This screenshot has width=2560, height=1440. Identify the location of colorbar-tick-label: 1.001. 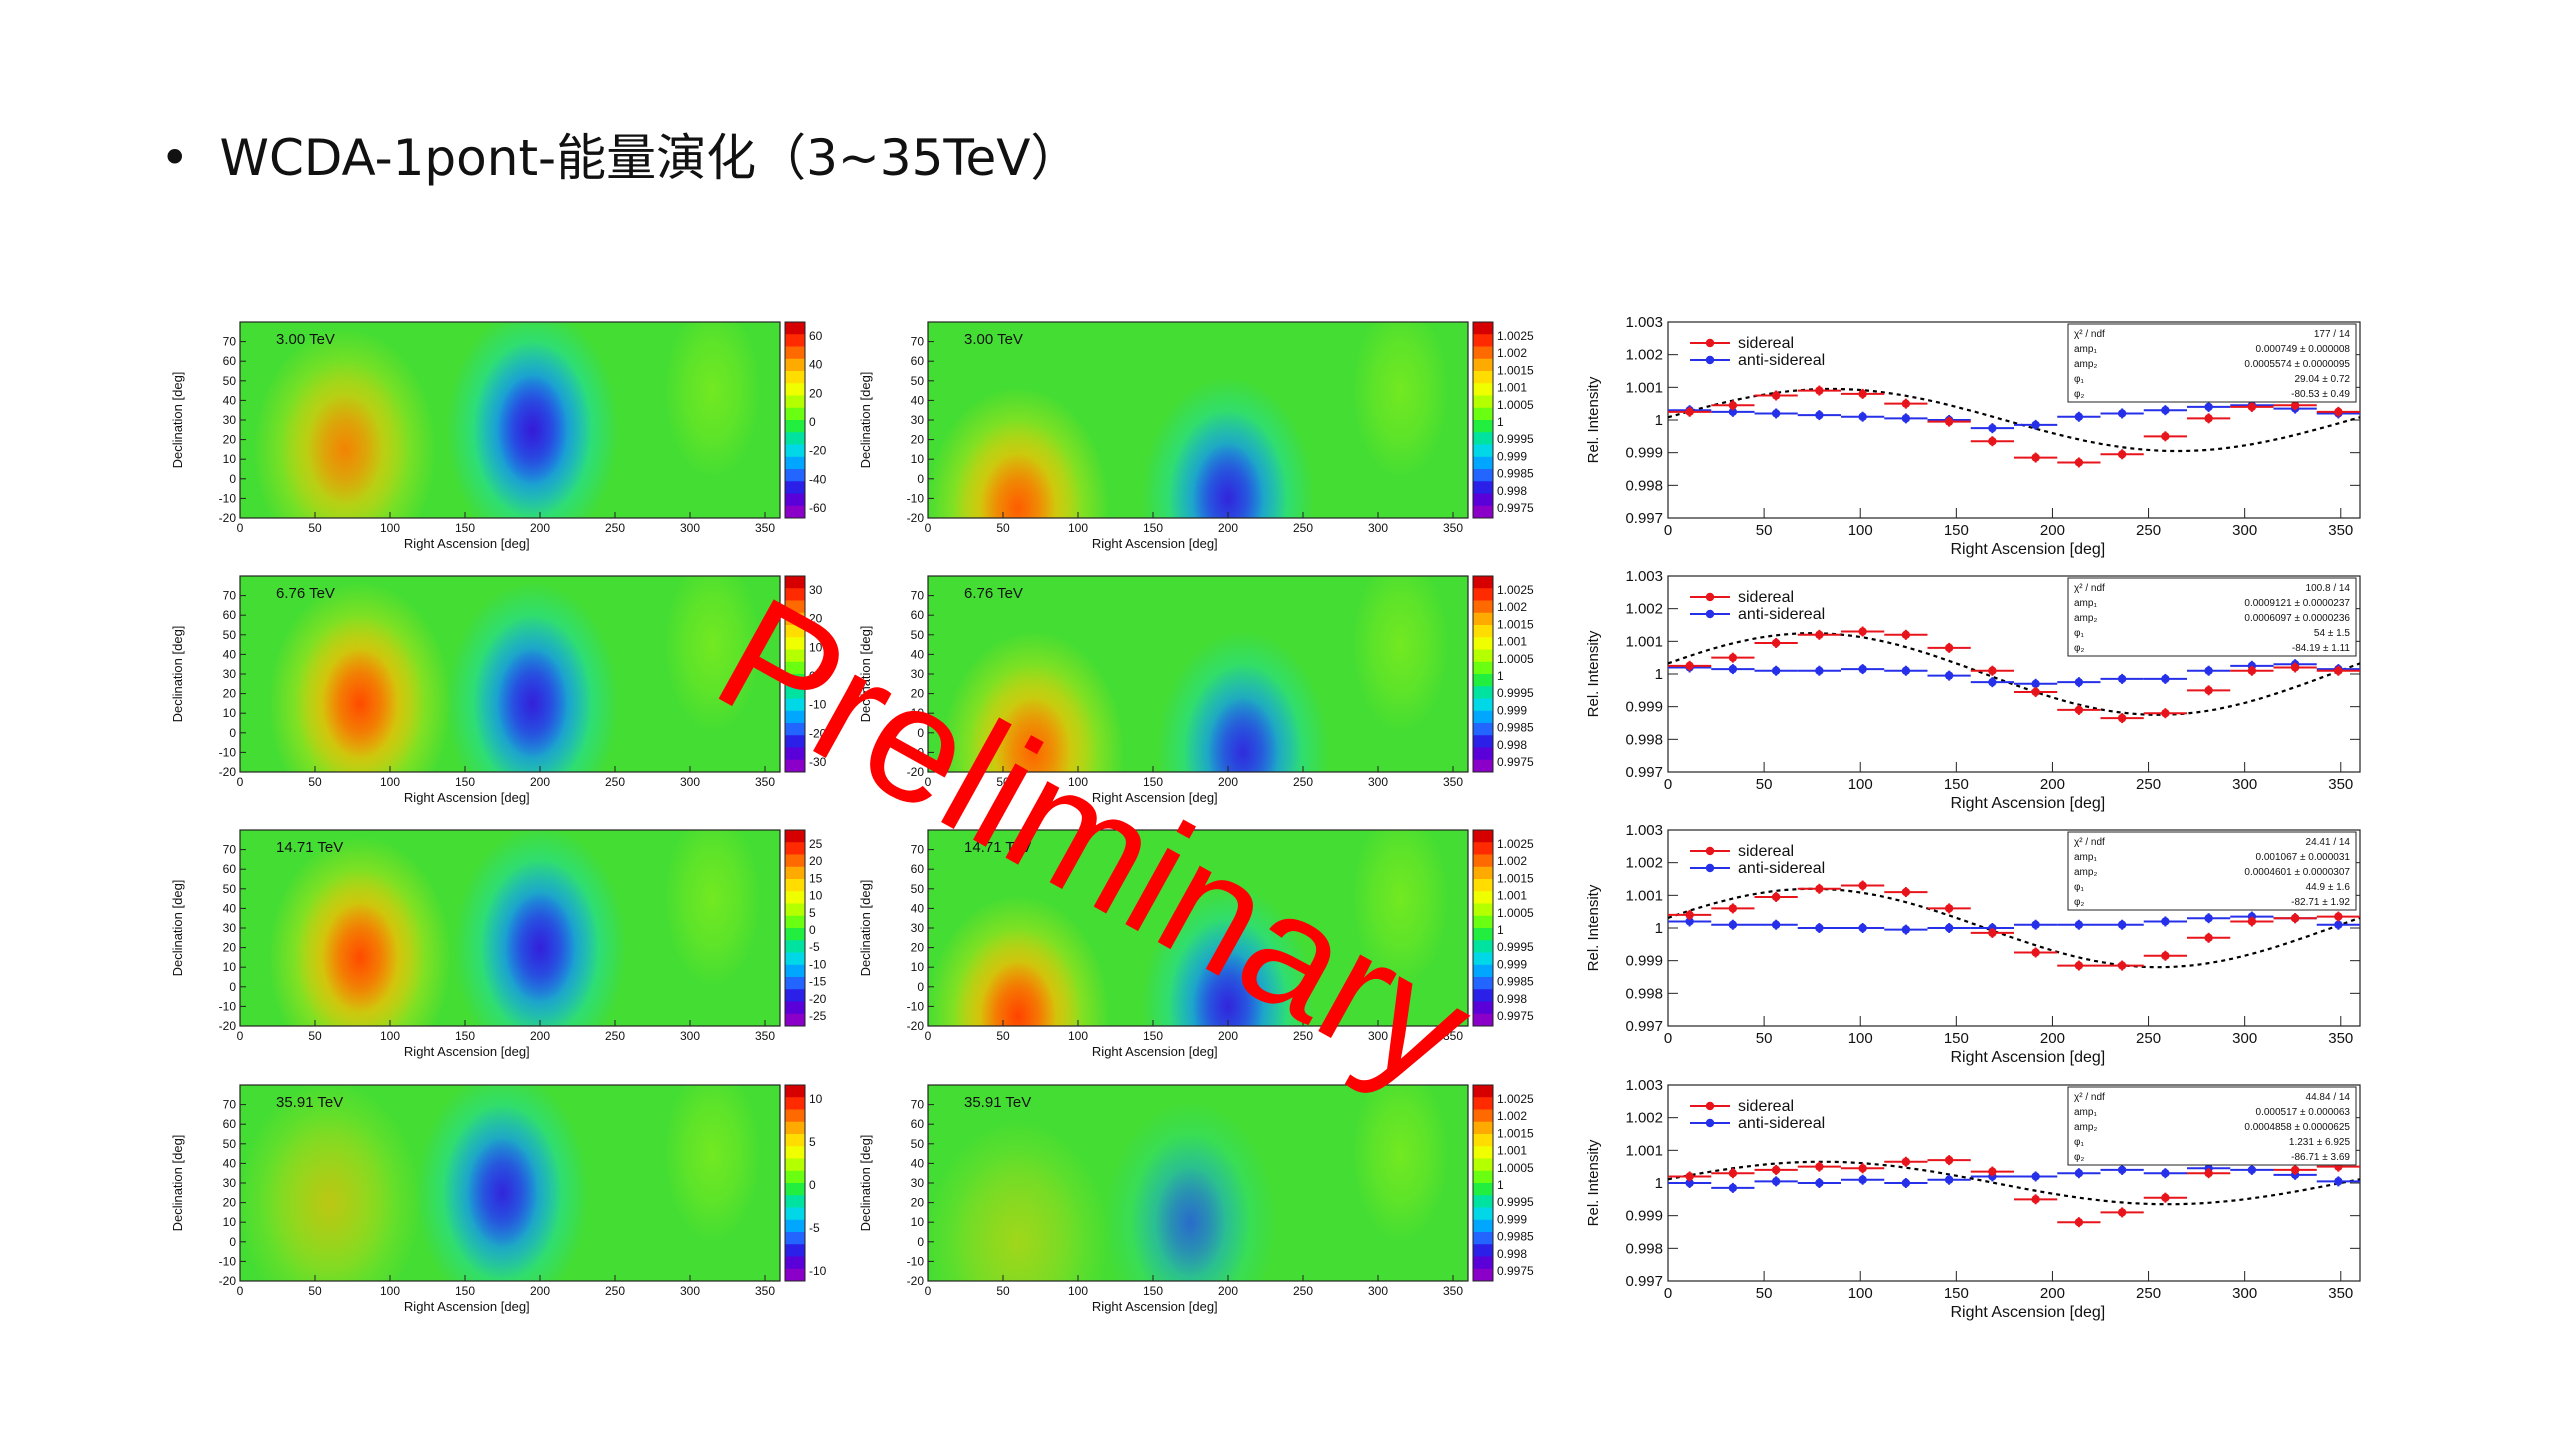
(1512, 642).